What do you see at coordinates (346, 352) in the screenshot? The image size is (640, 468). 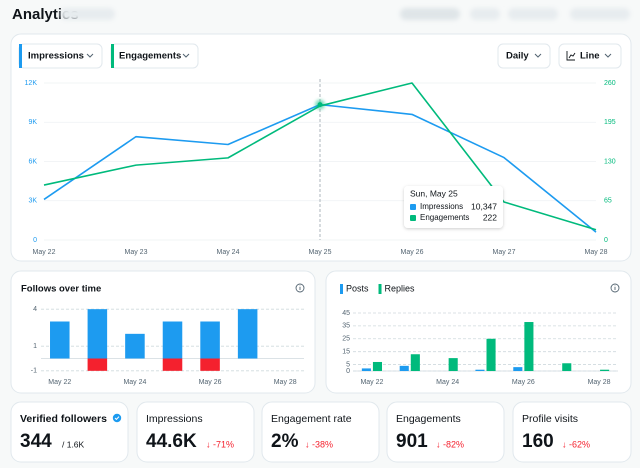 I see `y-tick-label: 15` at bounding box center [346, 352].